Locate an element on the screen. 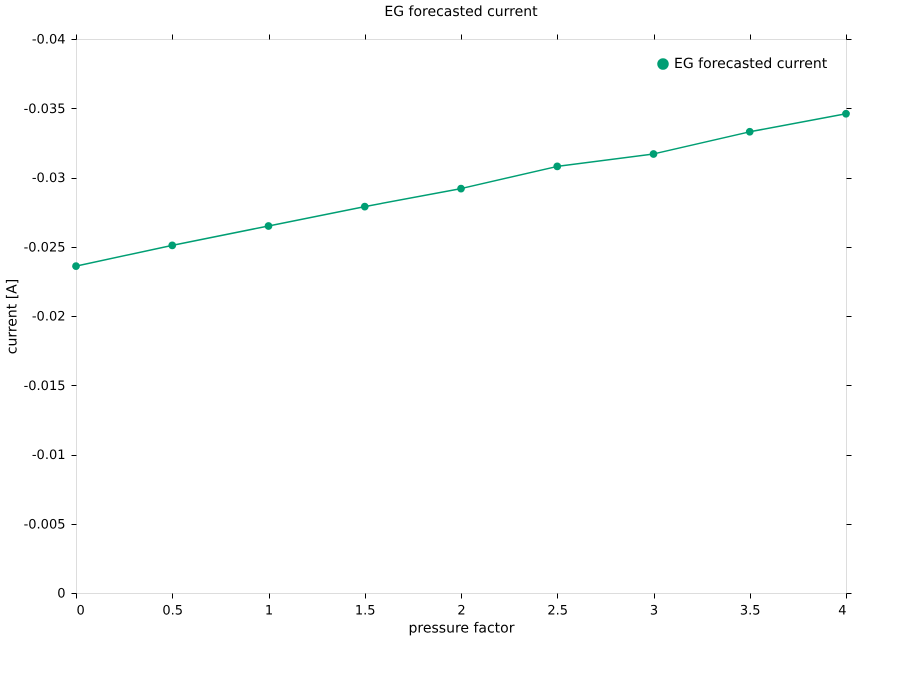 The width and height of the screenshot is (902, 673). y-tick-label: -0.01 is located at coordinates (49, 455).